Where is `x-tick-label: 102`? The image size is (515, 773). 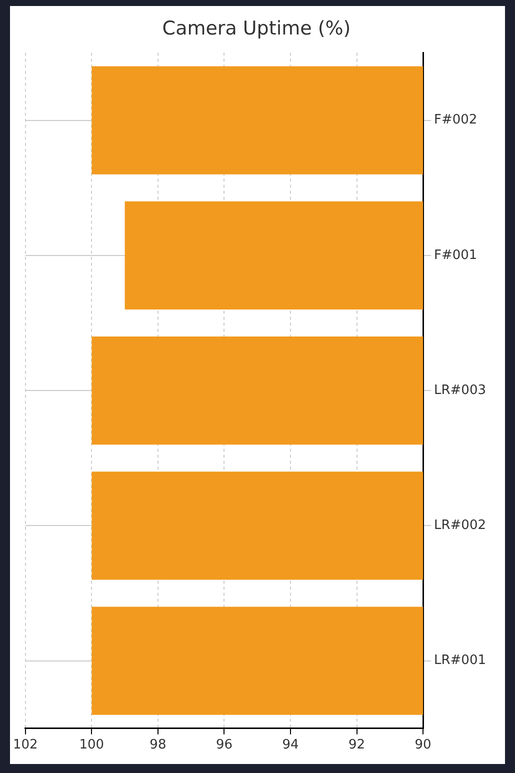
x-tick-label: 102 is located at coordinates (25, 745).